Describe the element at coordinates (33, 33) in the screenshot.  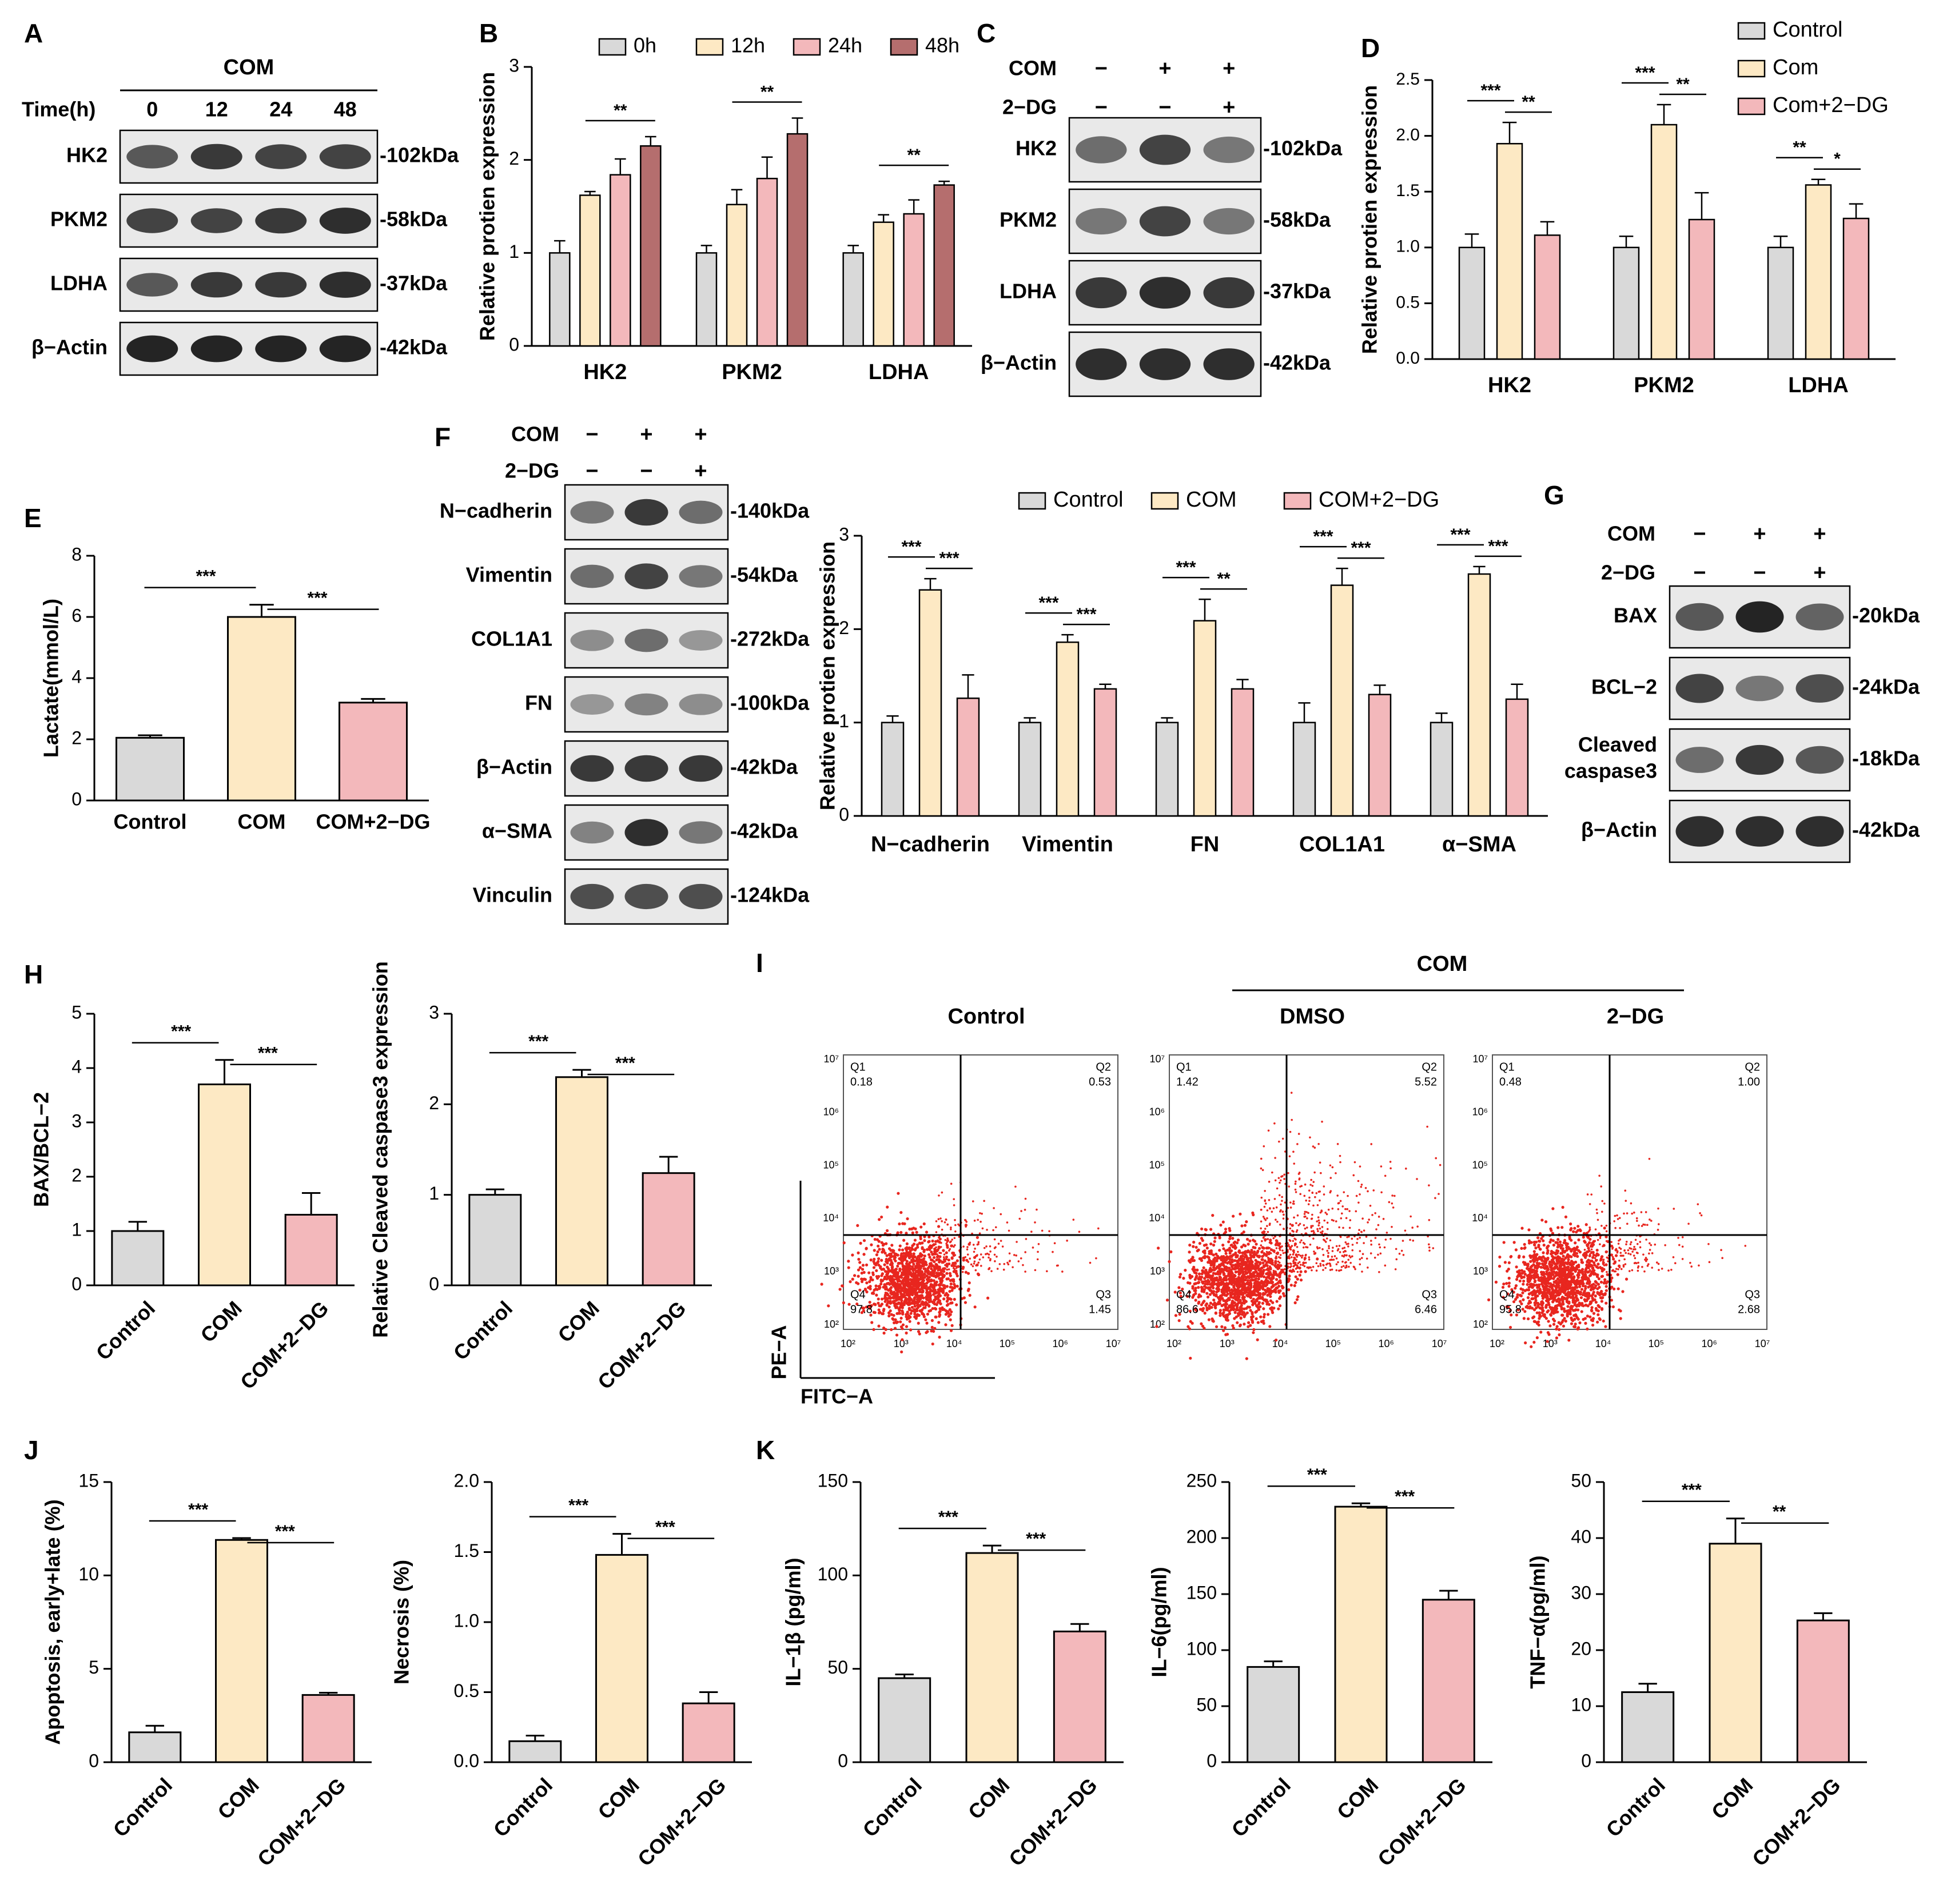
I see `panel-letter-A: A` at that location.